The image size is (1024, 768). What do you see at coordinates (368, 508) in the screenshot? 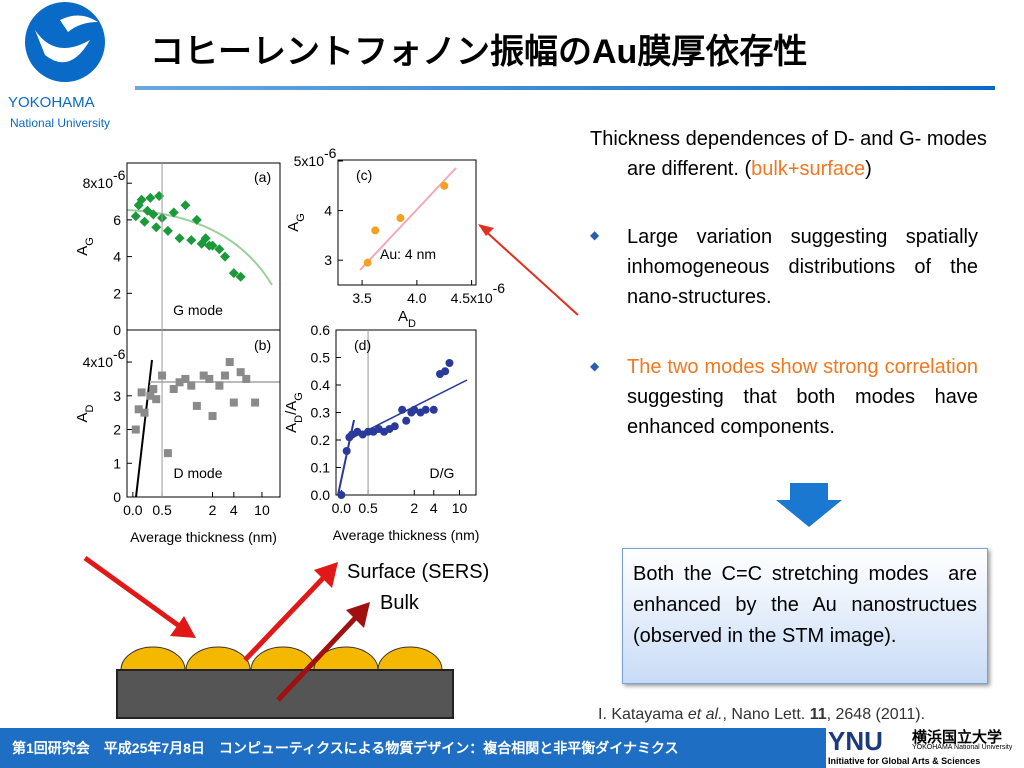
I see `x-tick-label: 0.5` at bounding box center [368, 508].